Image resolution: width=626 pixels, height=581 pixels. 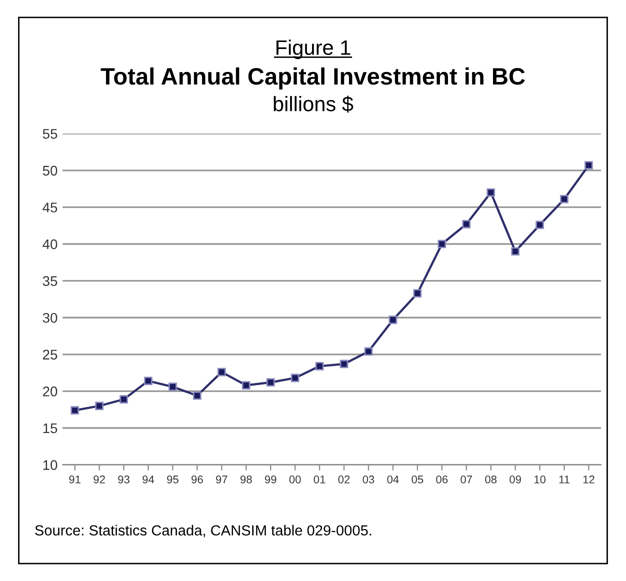 What do you see at coordinates (418, 480) in the screenshot?
I see `x-tick-label: 05` at bounding box center [418, 480].